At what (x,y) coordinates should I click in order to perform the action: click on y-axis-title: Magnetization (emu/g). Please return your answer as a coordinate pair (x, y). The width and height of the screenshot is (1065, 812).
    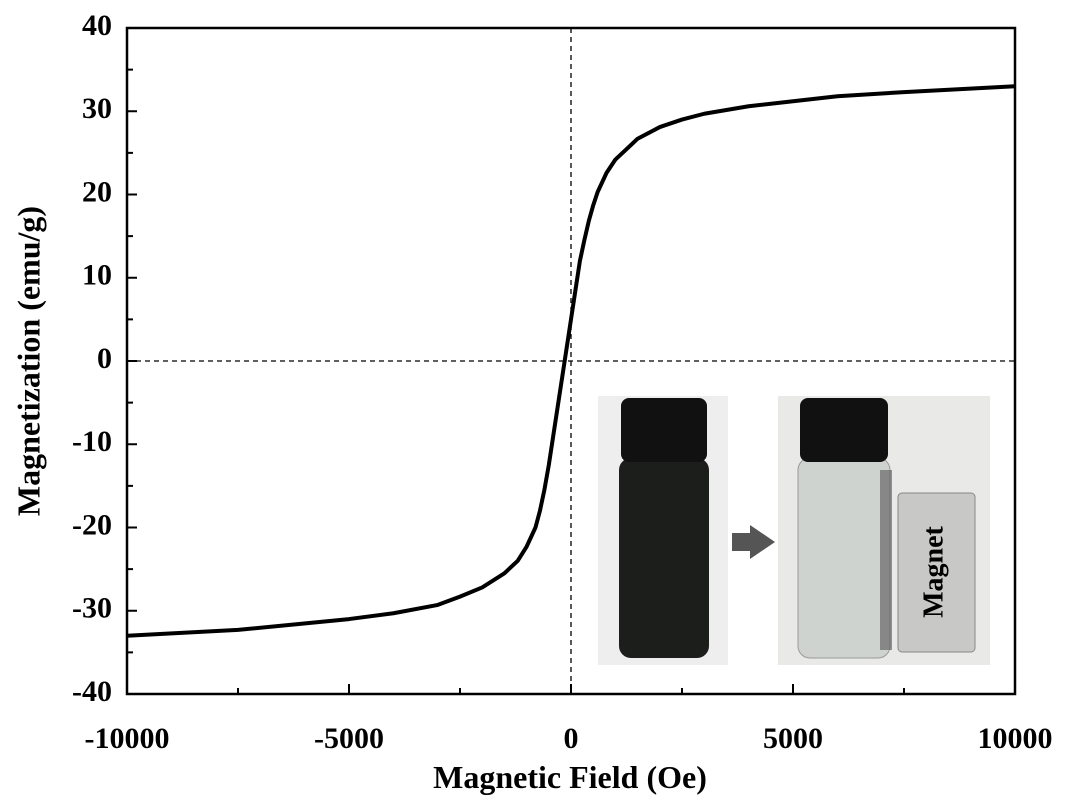
    Looking at the image, I should click on (28, 361).